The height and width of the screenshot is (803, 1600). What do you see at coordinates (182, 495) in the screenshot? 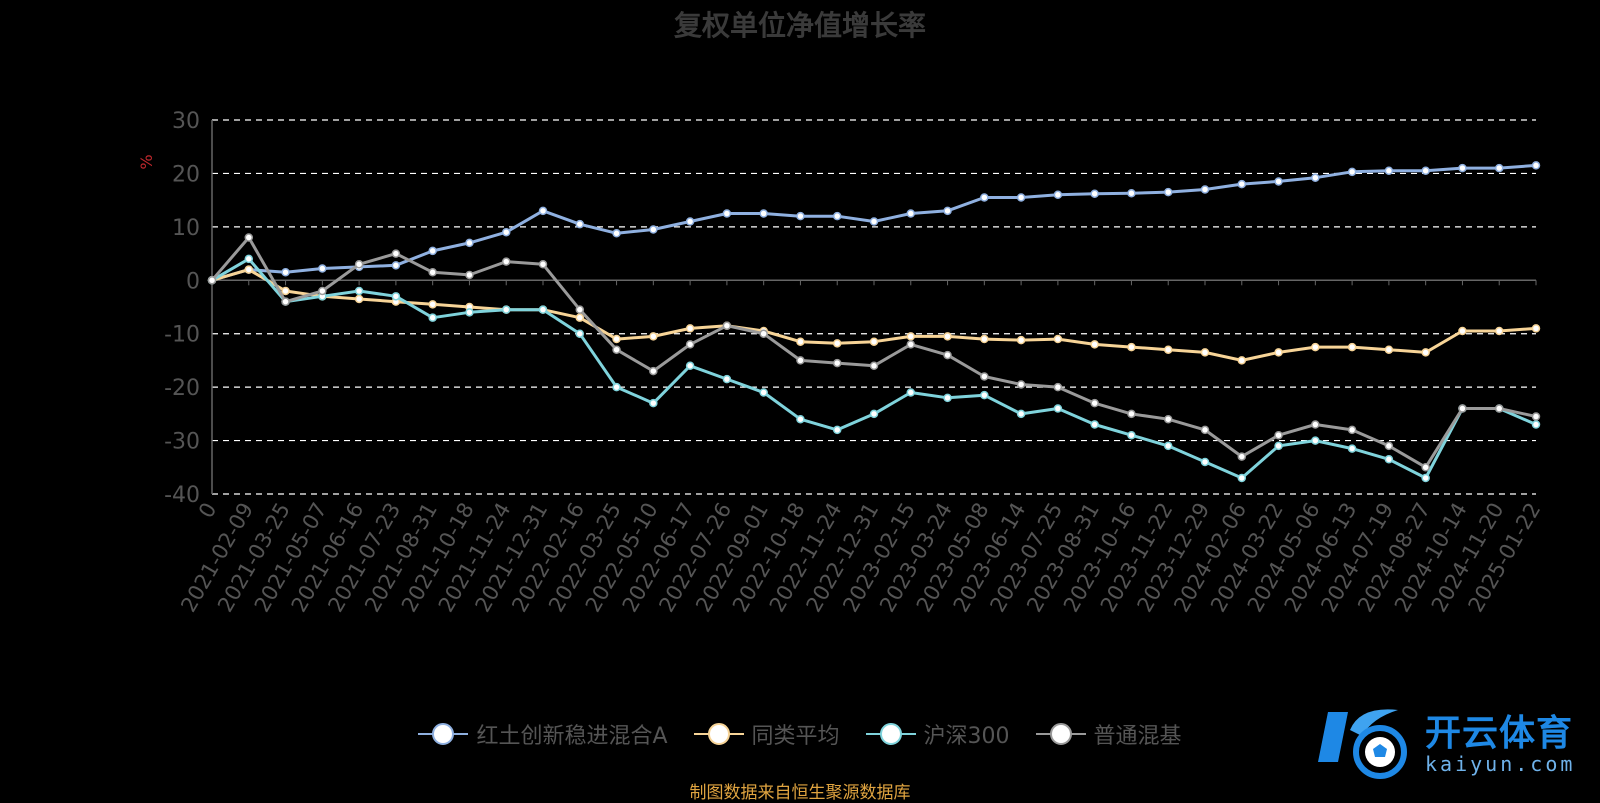
I see `y-tick-label: -40` at bounding box center [182, 495].